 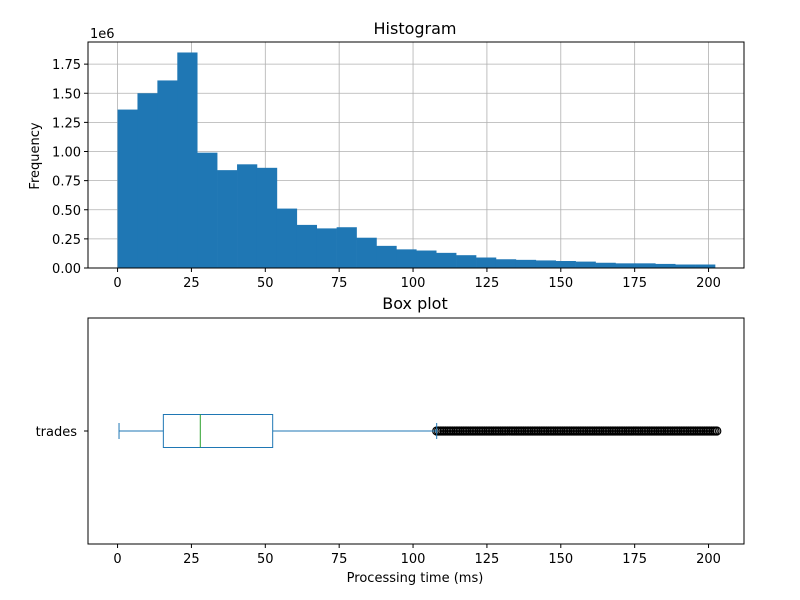 I want to click on histogram-x-tick-label: 25, so click(x=191, y=283).